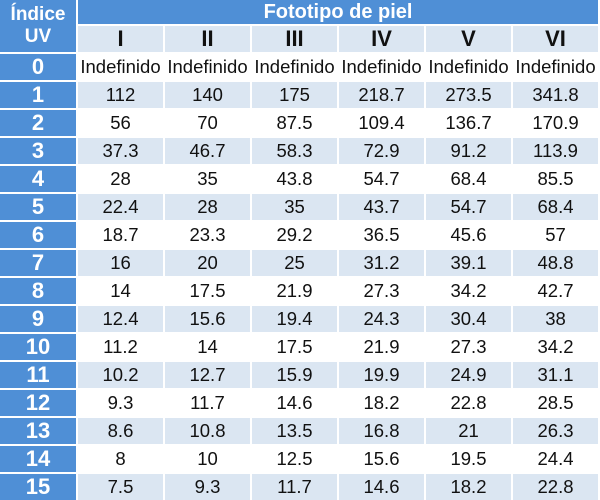 This screenshot has width=600, height=500. Describe the element at coordinates (39, 264) in the screenshot. I see `uv-index-cell: 7` at that location.